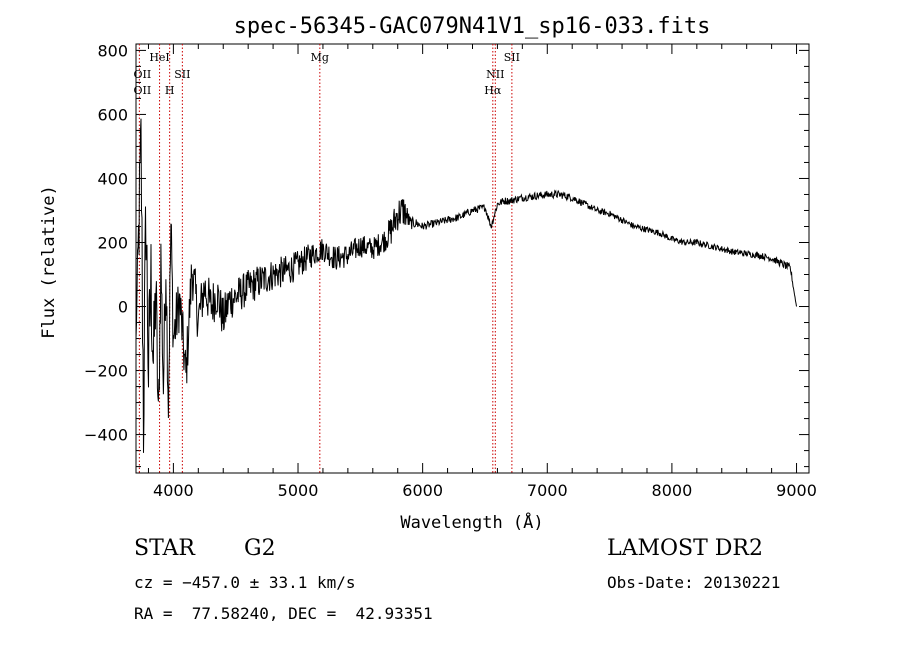 The width and height of the screenshot is (900, 649). Describe the element at coordinates (685, 548) in the screenshot. I see `survey-name: LAMOST DR2` at that location.